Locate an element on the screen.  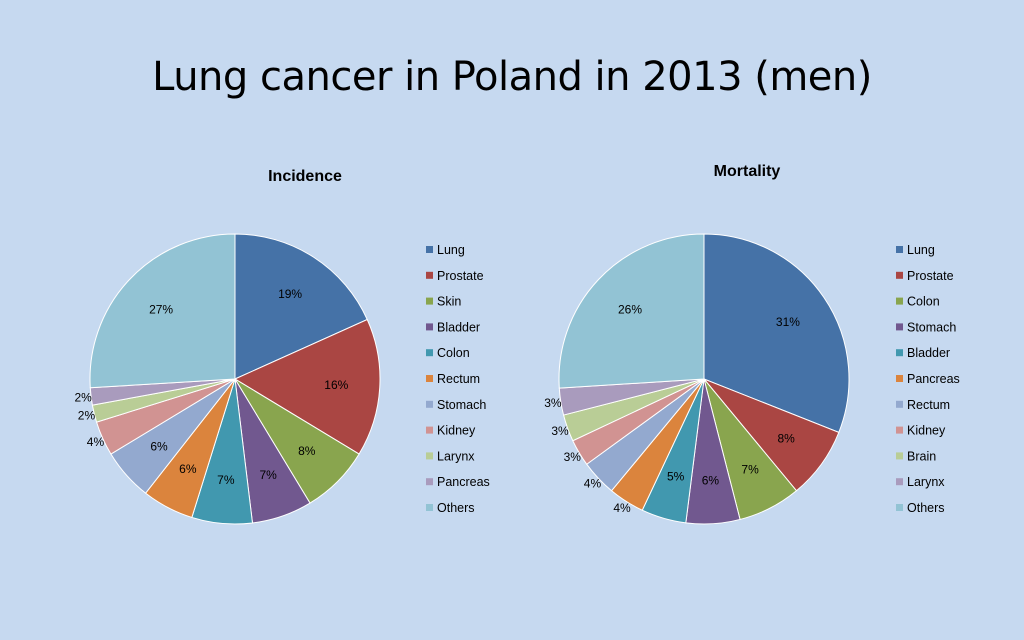
incidence-legend-swatch-colon is located at coordinates (429, 353).